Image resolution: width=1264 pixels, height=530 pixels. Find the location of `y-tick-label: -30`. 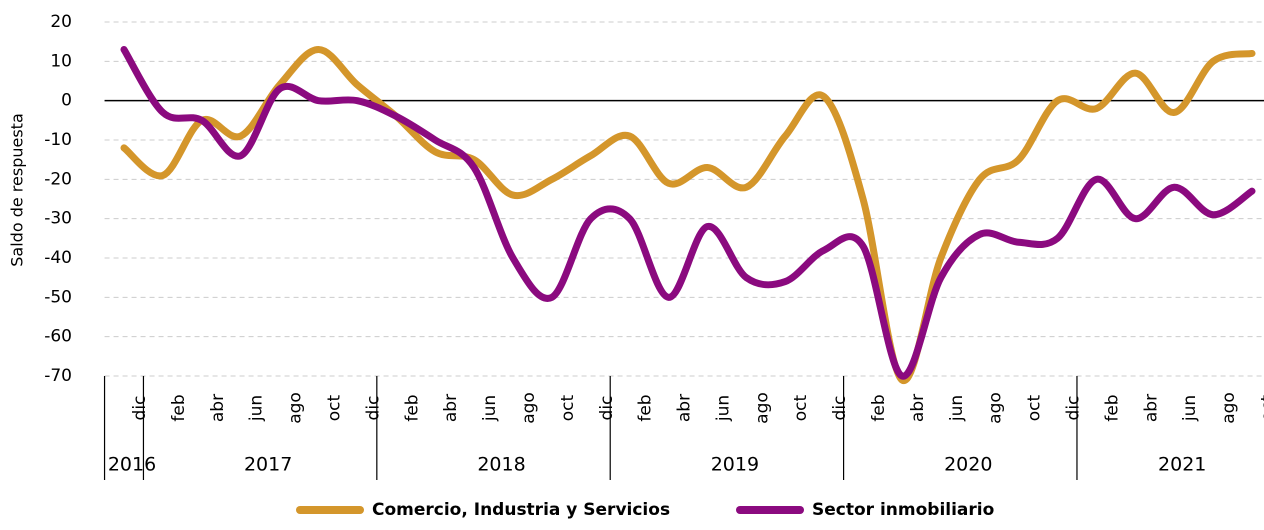

y-tick-label: -30 is located at coordinates (58, 219).